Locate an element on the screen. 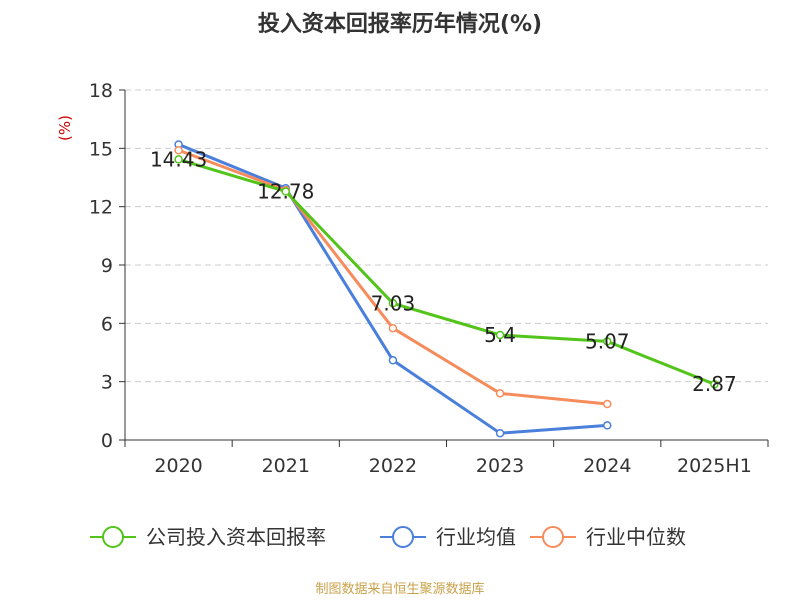 Image resolution: width=800 pixels, height=600 pixels. legend-label: 公司投入资本回报率 is located at coordinates (236, 537).